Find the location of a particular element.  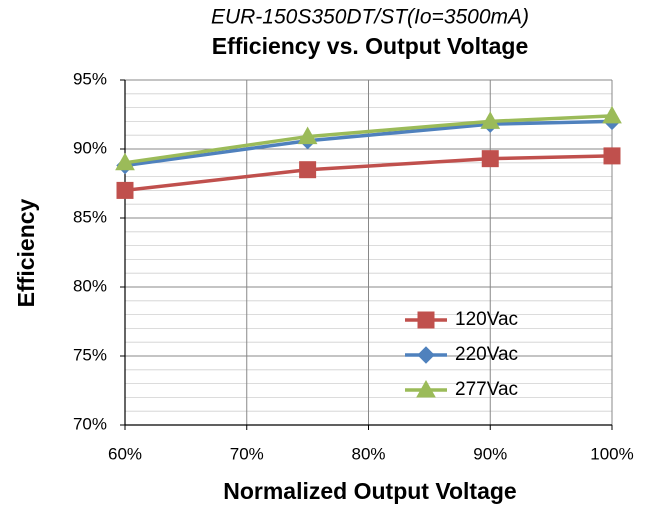

y-tick-label: 70% is located at coordinates (90, 423).